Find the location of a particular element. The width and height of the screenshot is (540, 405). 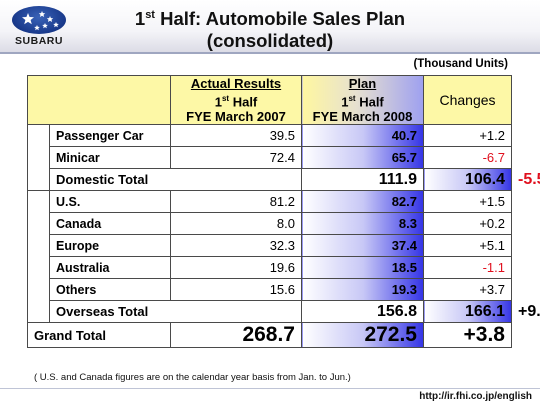

header-actual-line1: Actual Results is located at coordinates (236, 83).